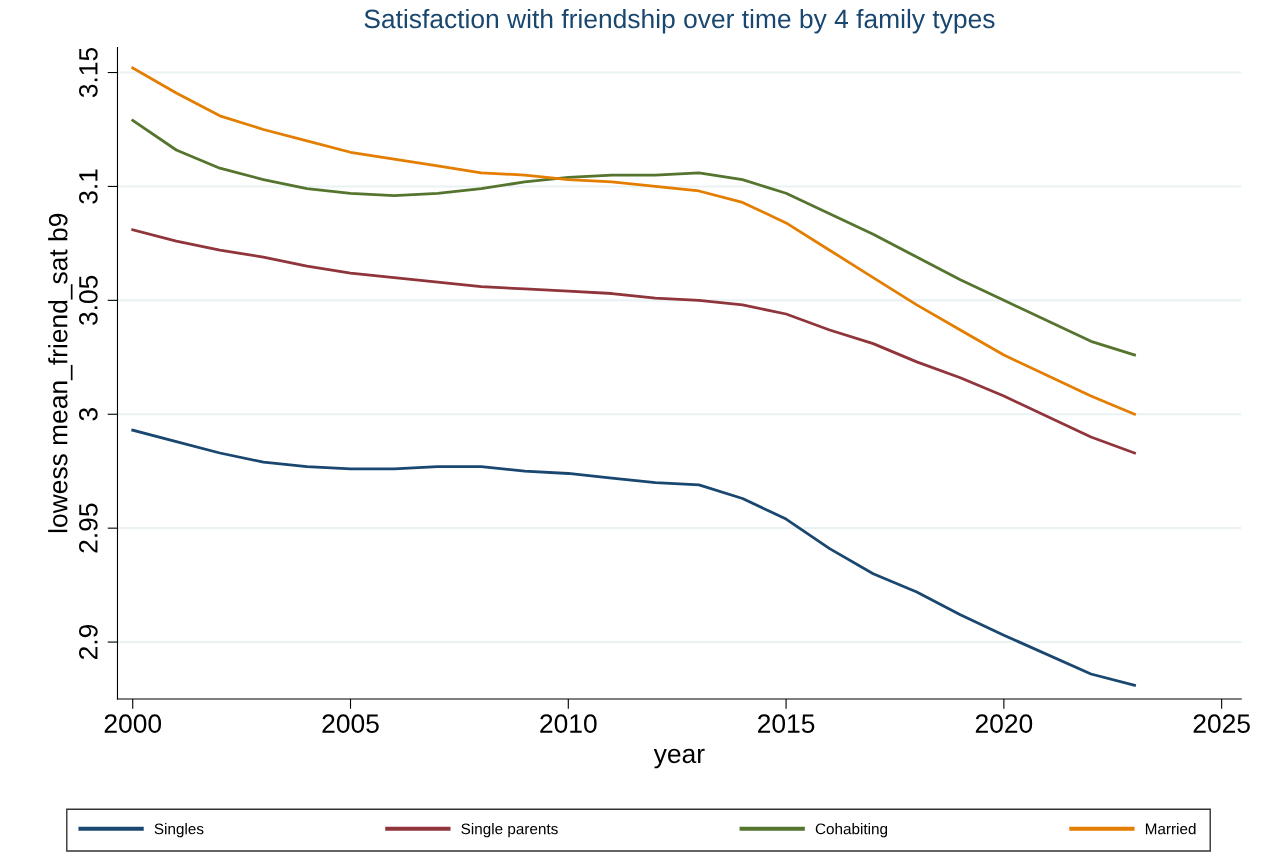 This screenshot has width=1277, height=863. I want to click on legend-label: Singles, so click(179, 830).